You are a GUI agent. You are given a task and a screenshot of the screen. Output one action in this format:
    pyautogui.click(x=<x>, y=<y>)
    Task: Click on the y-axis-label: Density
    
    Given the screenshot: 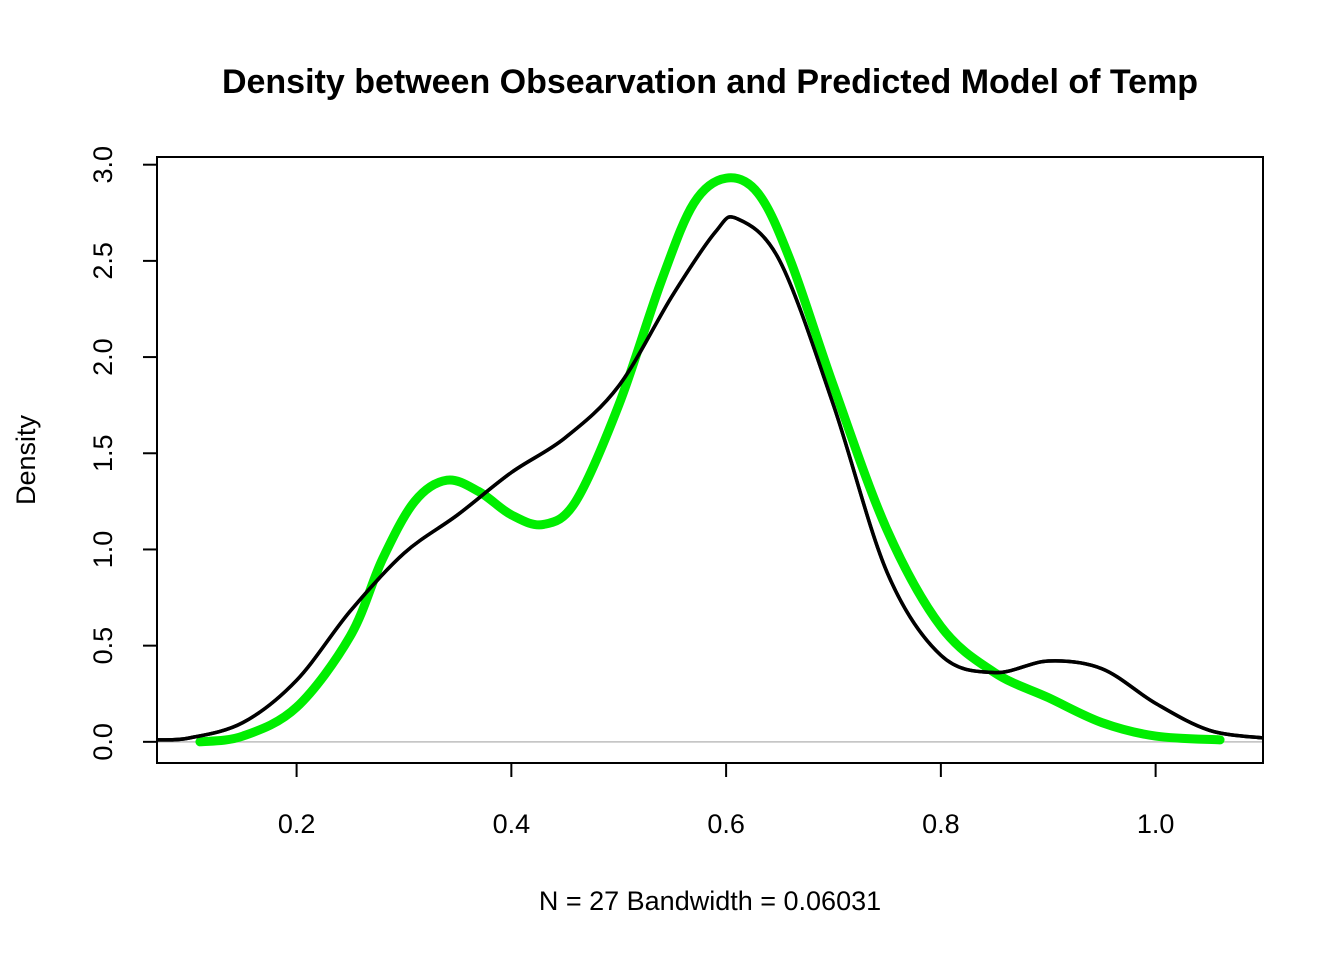 What is the action you would take?
    pyautogui.click(x=26, y=459)
    